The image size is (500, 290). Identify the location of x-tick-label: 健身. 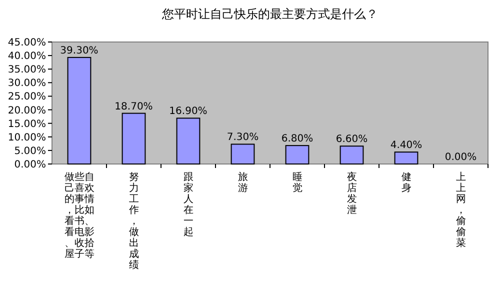
(406, 183).